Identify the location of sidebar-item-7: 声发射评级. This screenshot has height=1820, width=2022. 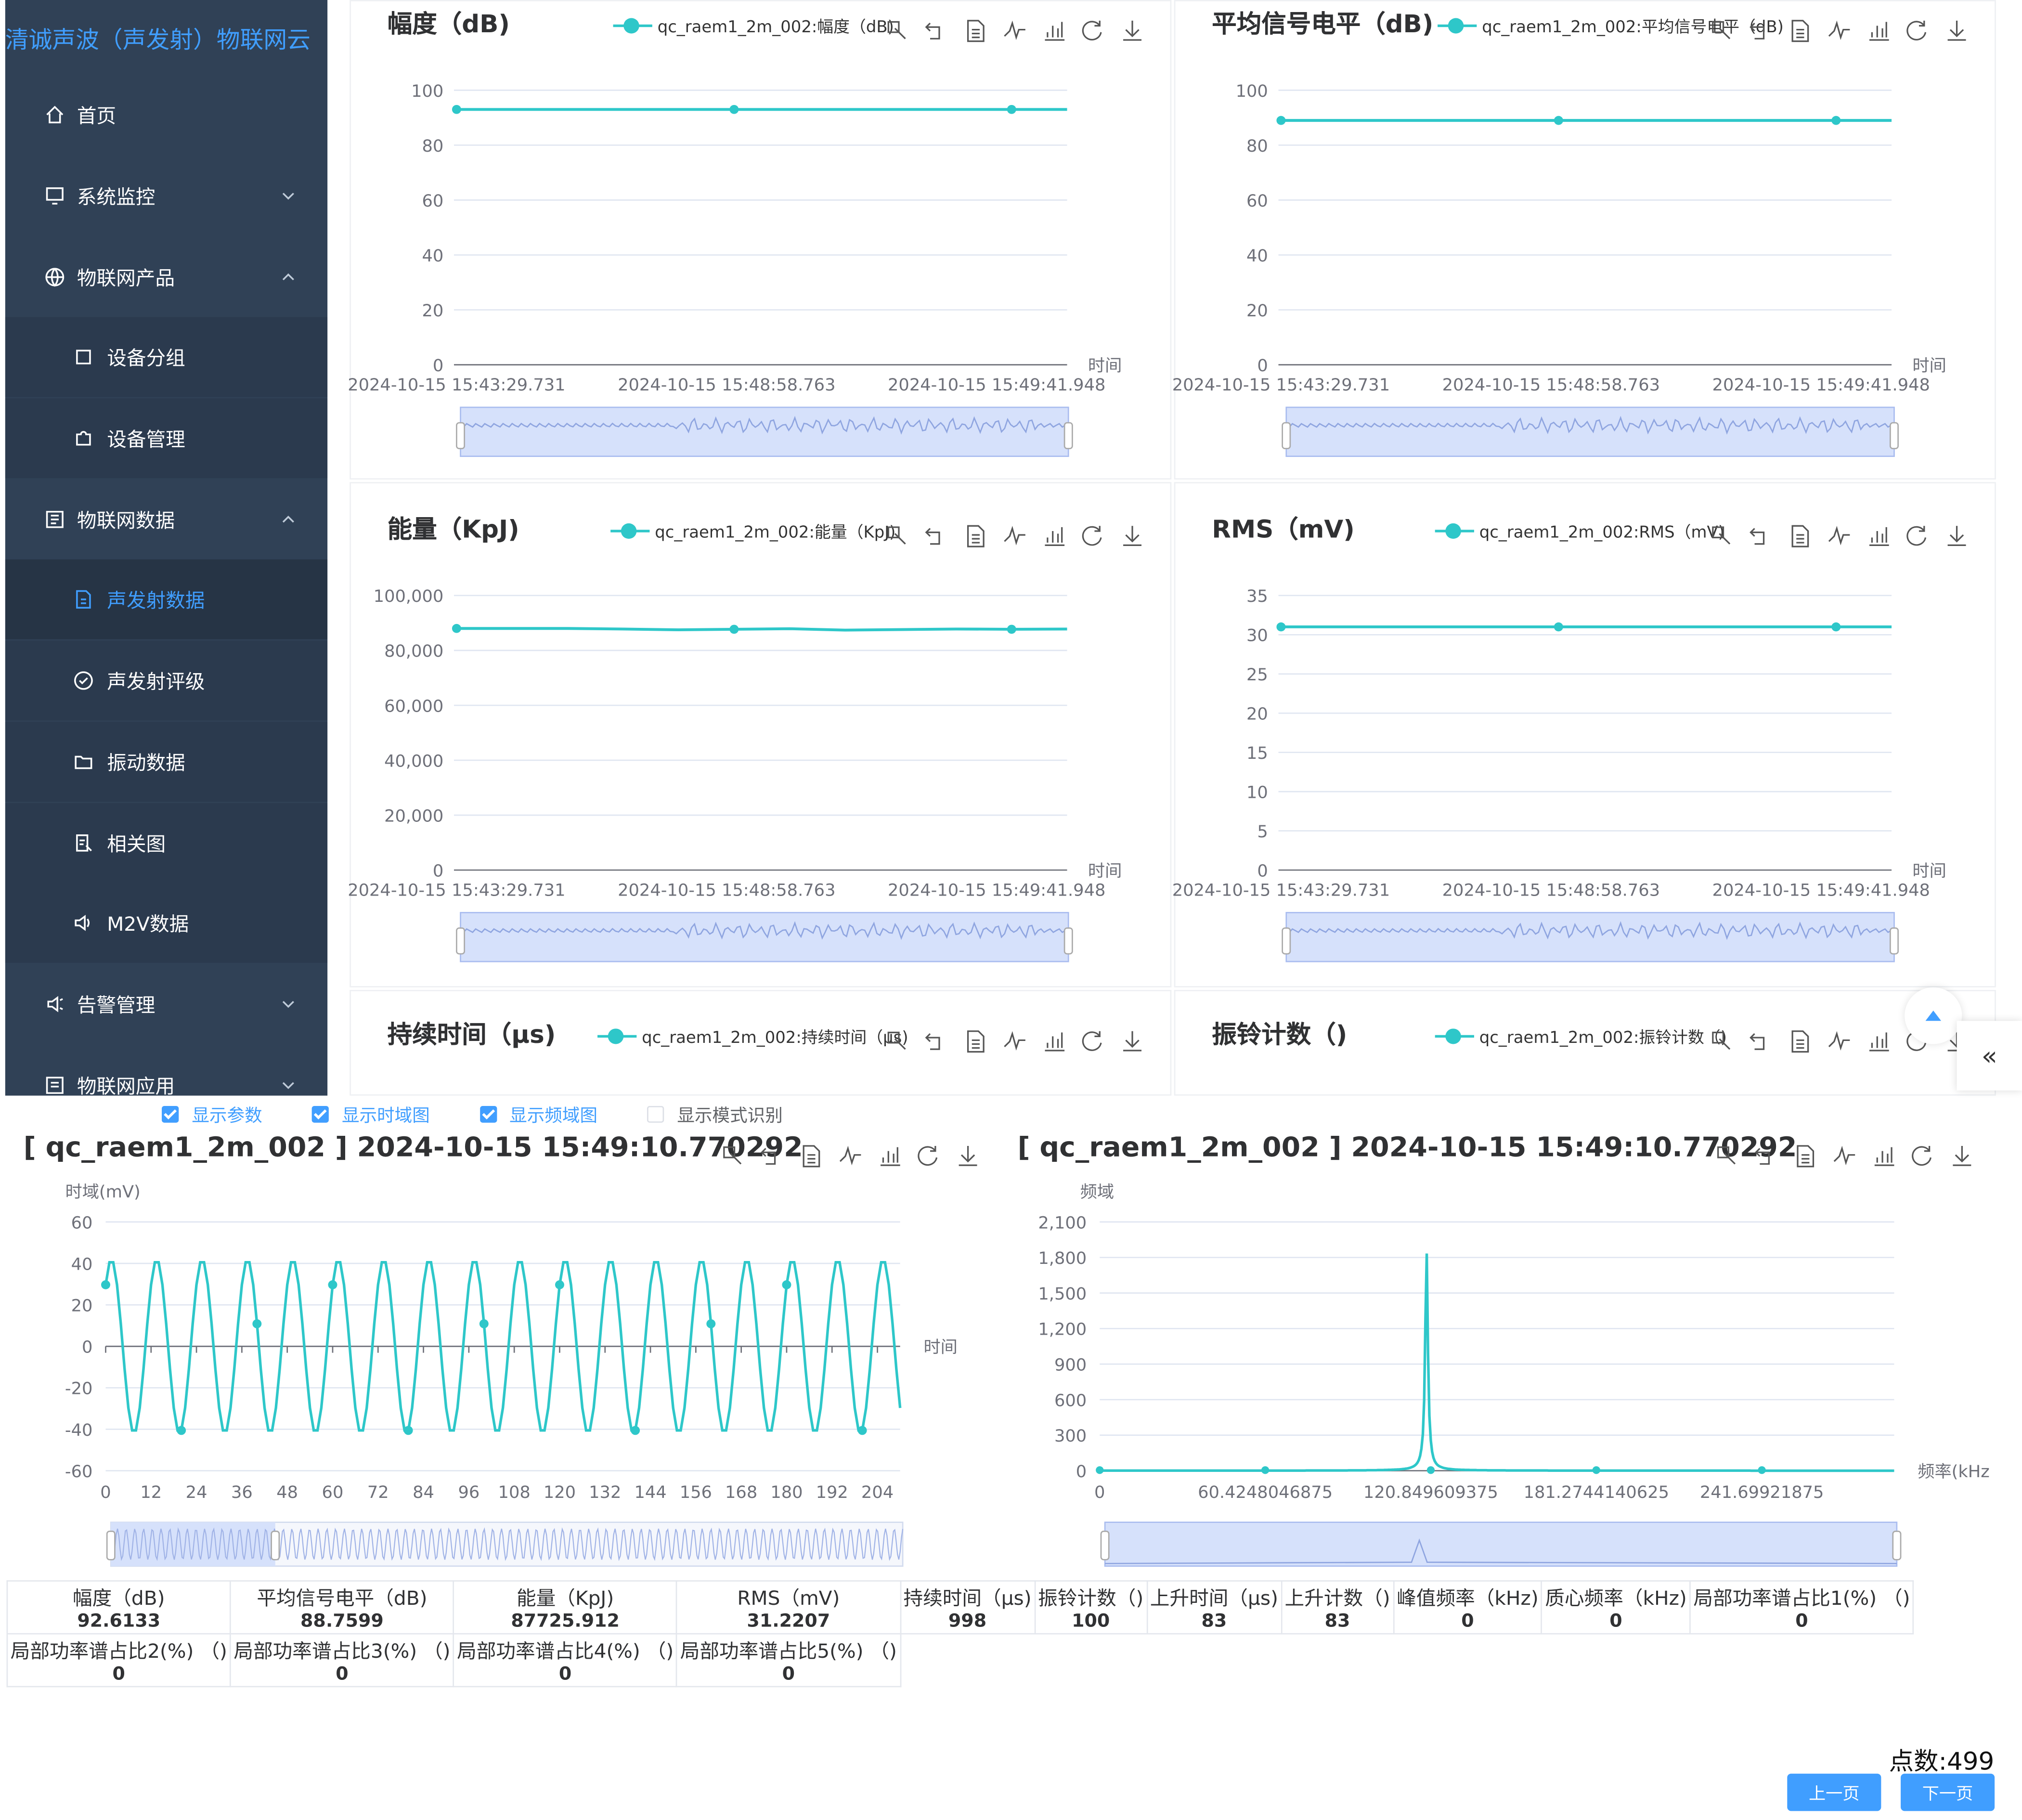
(167, 680).